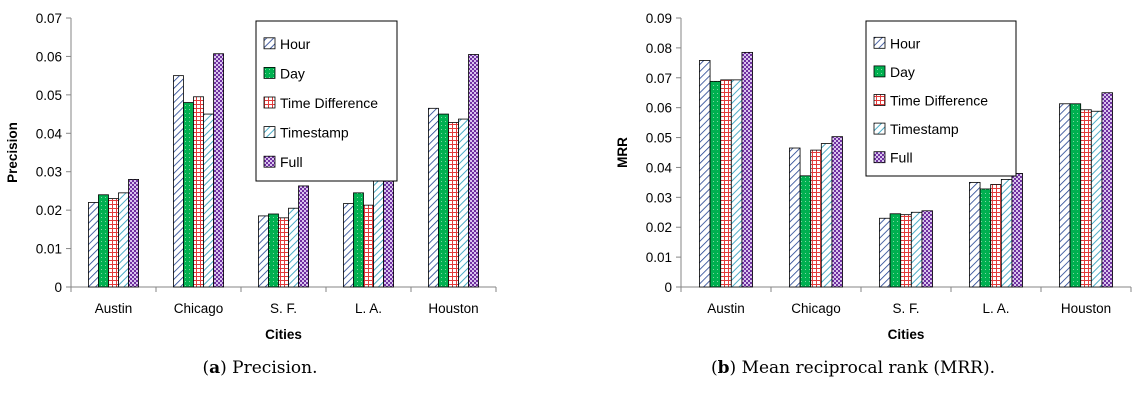 The image size is (1138, 403). Describe the element at coordinates (659, 227) in the screenshot. I see `y-tick-label: 0.02` at that location.